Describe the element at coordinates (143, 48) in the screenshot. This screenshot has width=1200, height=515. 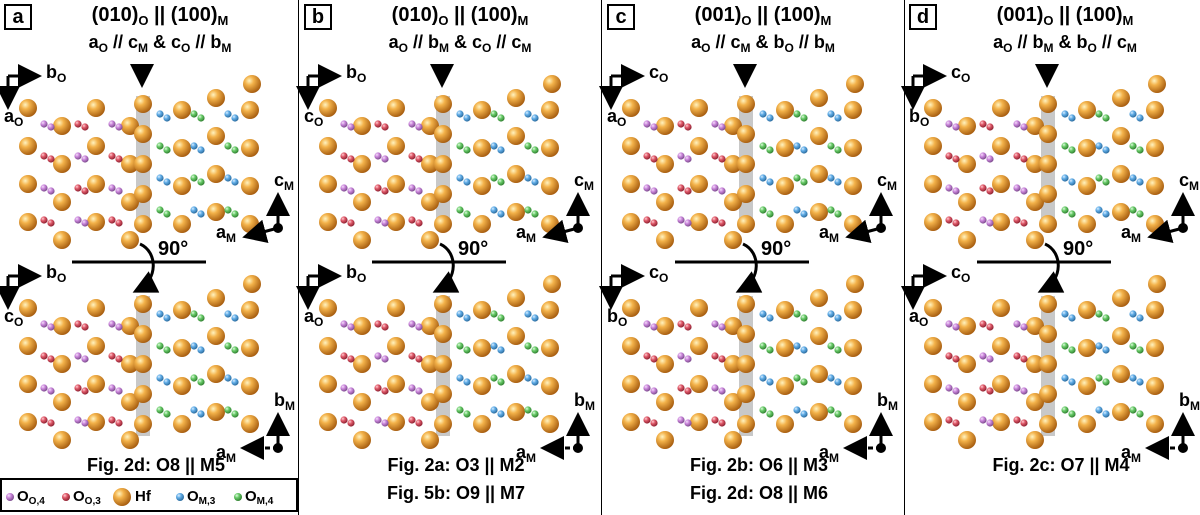
I see `relation-axis-sub: M` at that location.